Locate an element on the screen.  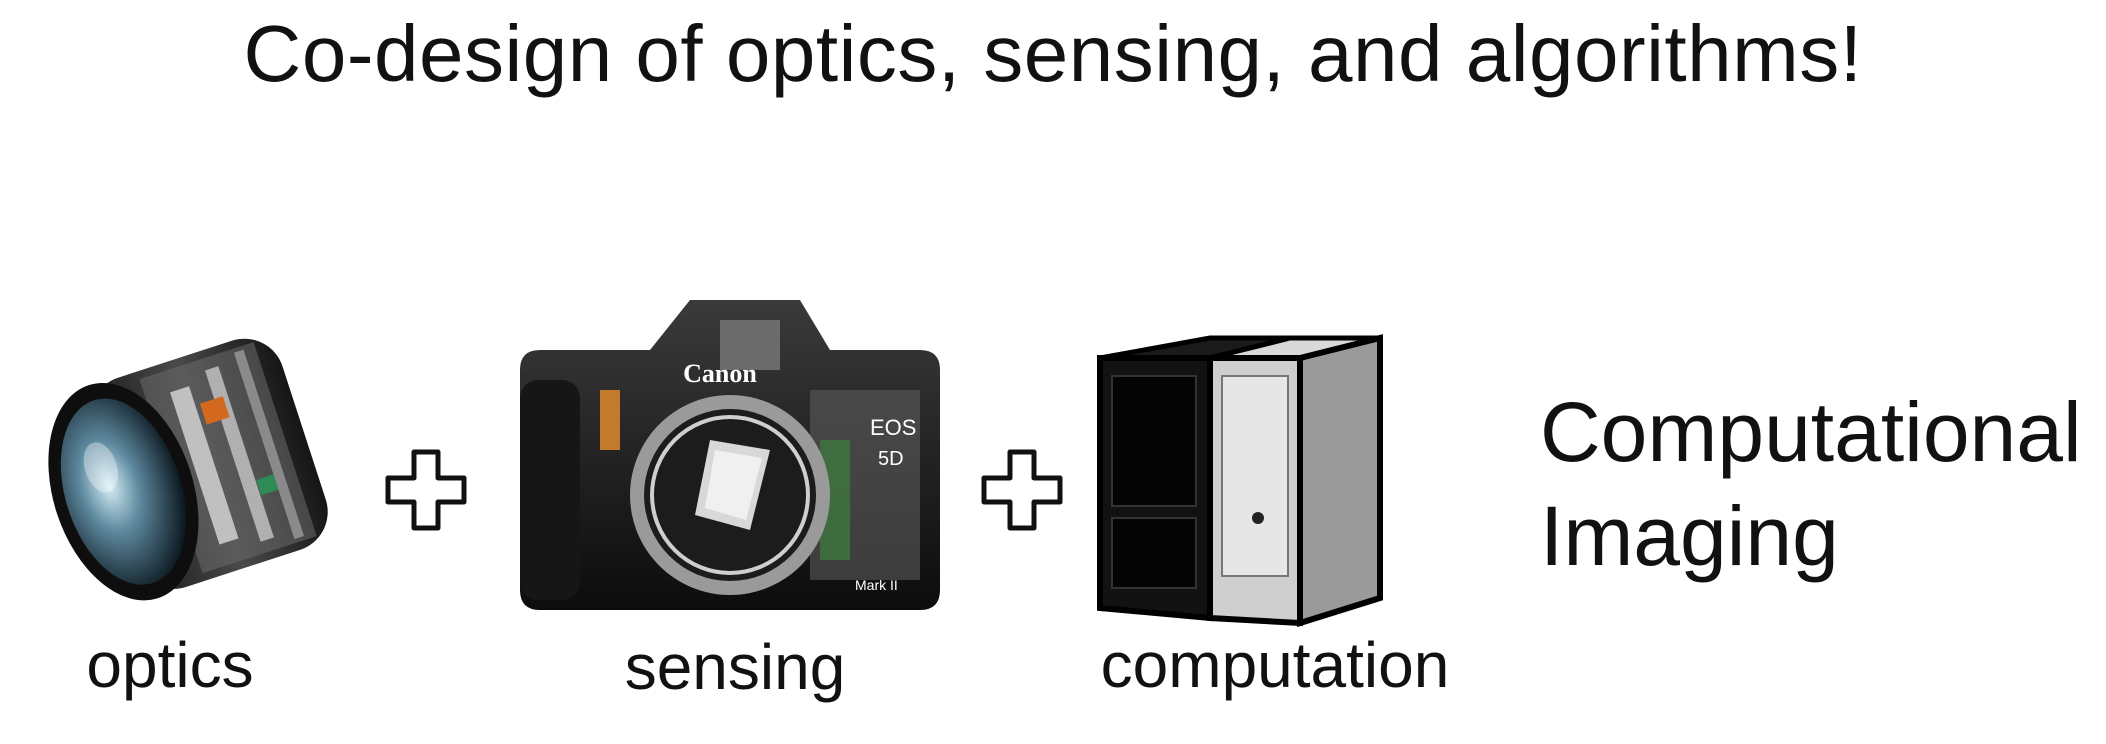
camera-brand: Canon is located at coordinates (720, 373).